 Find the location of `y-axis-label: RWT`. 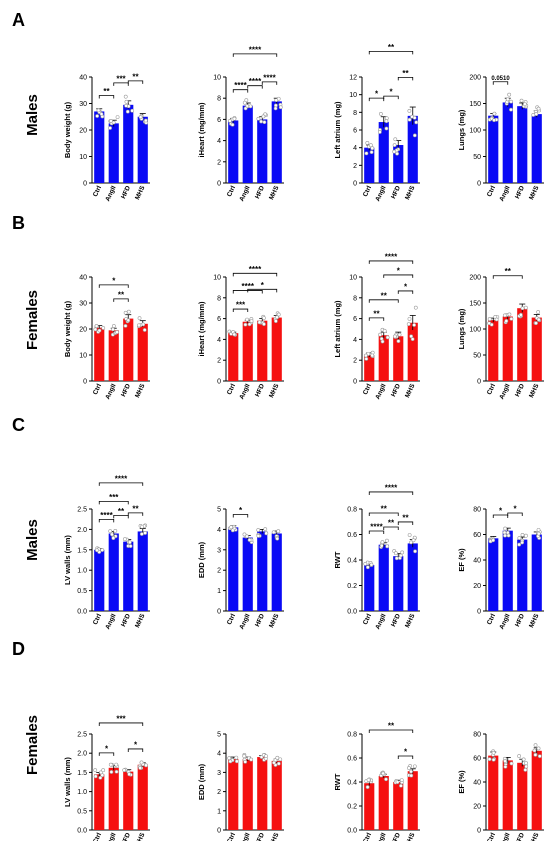

y-axis-label: RWT is located at coordinates (337, 559).